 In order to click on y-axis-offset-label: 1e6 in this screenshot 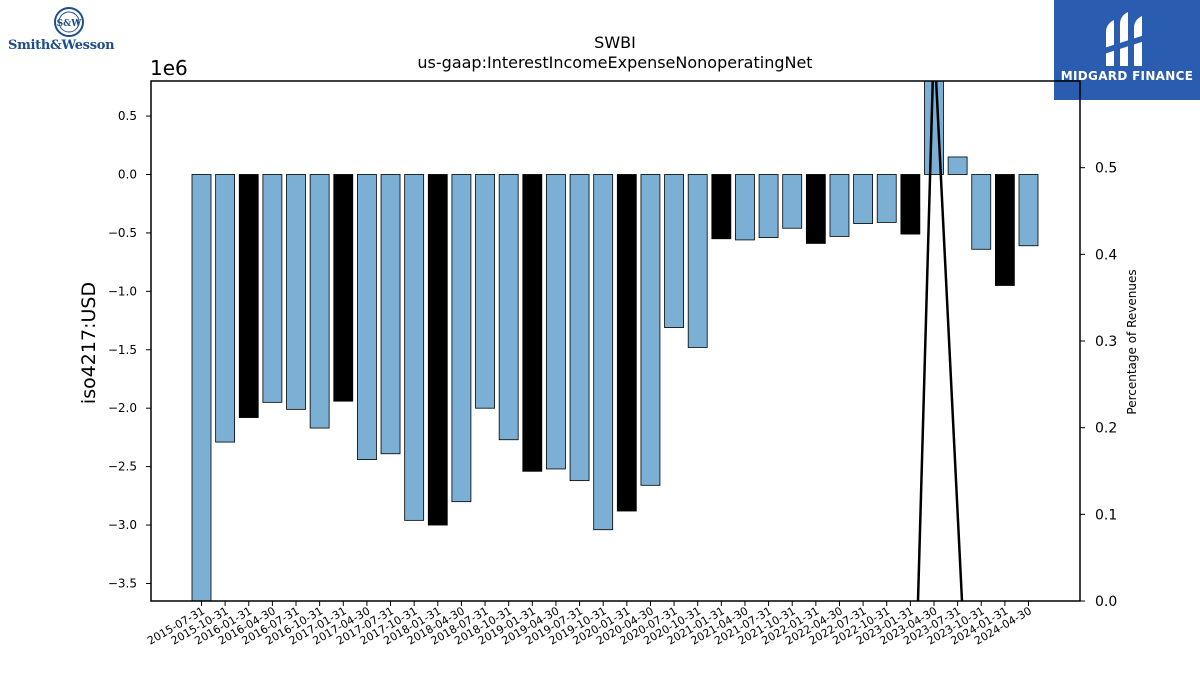, I will do `click(169, 68)`.